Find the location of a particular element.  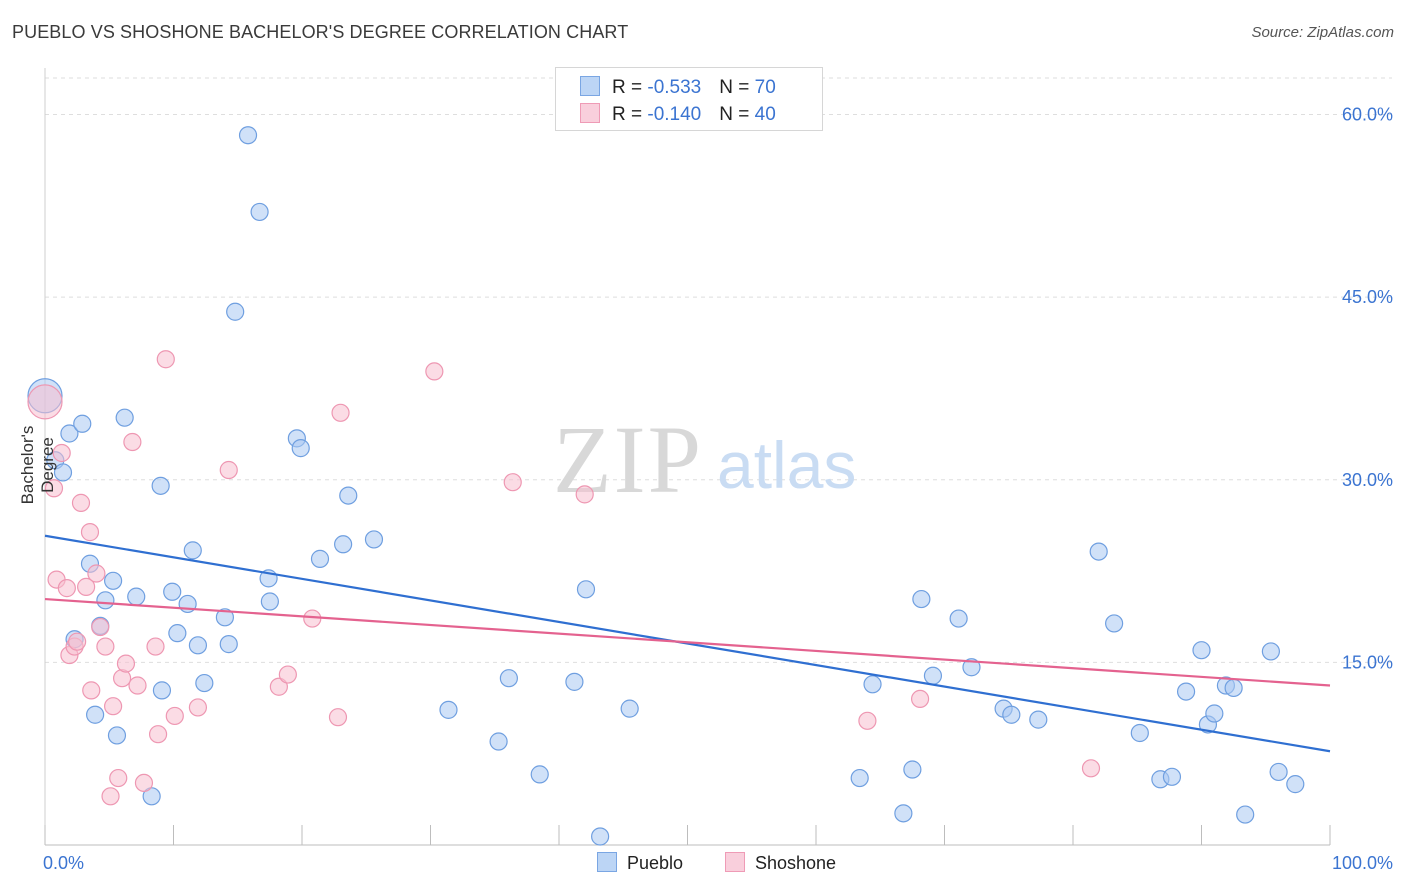

x-tick-label: 100.0% is located at coordinates (1362, 863).